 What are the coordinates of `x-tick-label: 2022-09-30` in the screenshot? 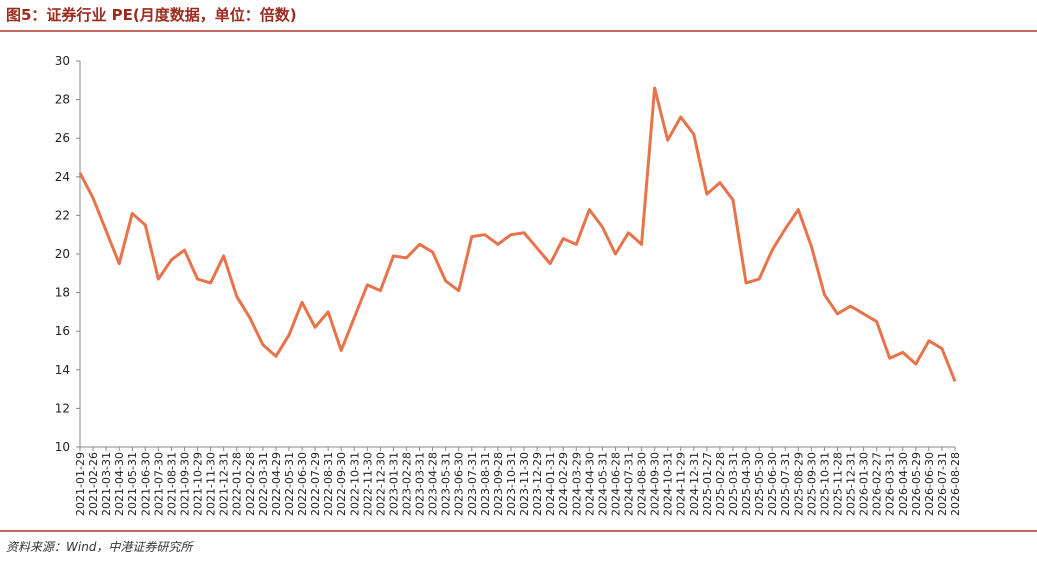 It's located at (341, 484).